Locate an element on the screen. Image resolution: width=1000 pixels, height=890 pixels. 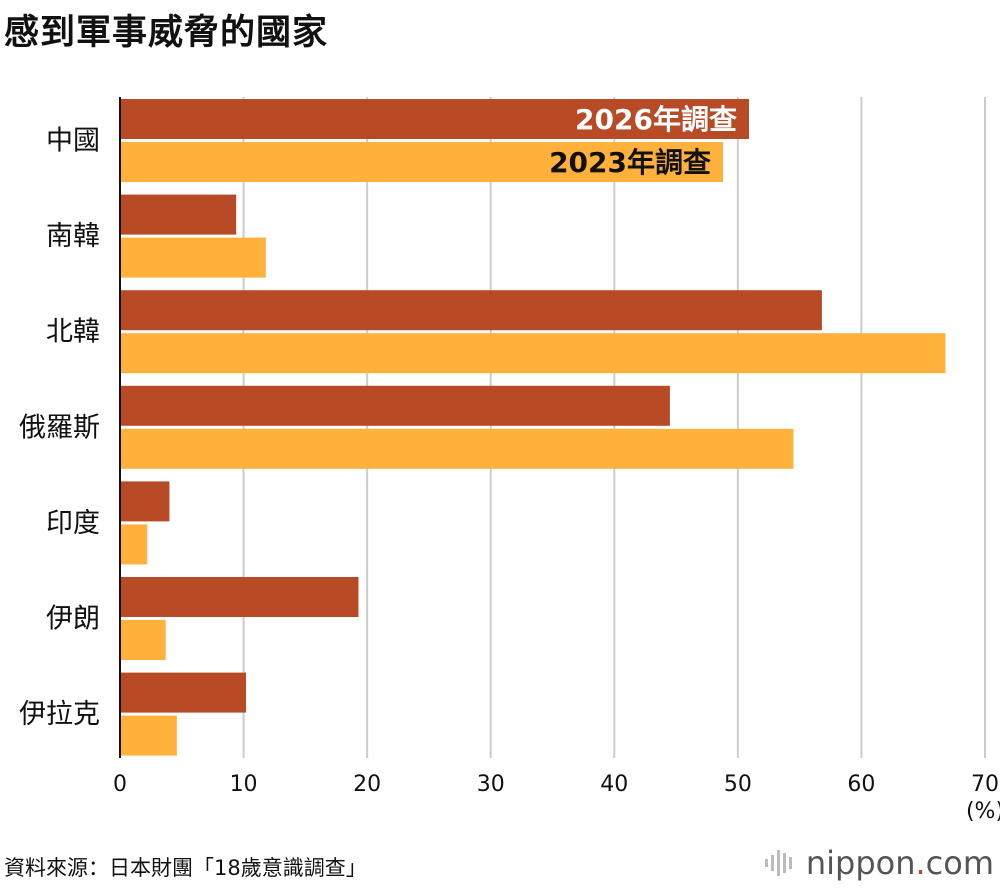
x-tick-labels: 0 10 20 30 40 50 60 70 is located at coordinates (556, 784).